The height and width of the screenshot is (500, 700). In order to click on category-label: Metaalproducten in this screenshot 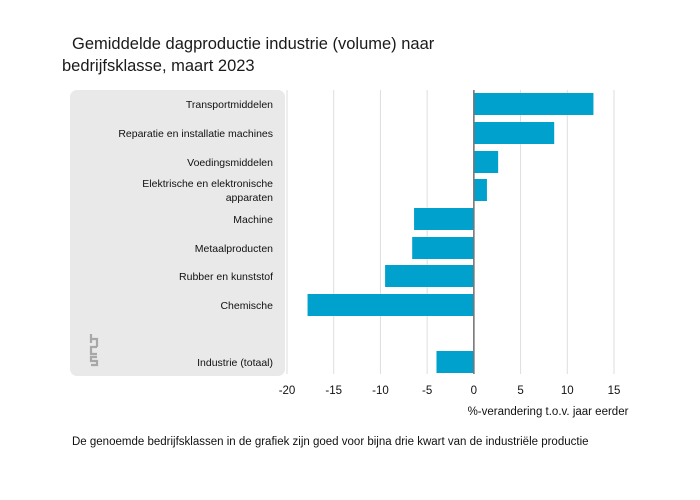, I will do `click(234, 249)`.